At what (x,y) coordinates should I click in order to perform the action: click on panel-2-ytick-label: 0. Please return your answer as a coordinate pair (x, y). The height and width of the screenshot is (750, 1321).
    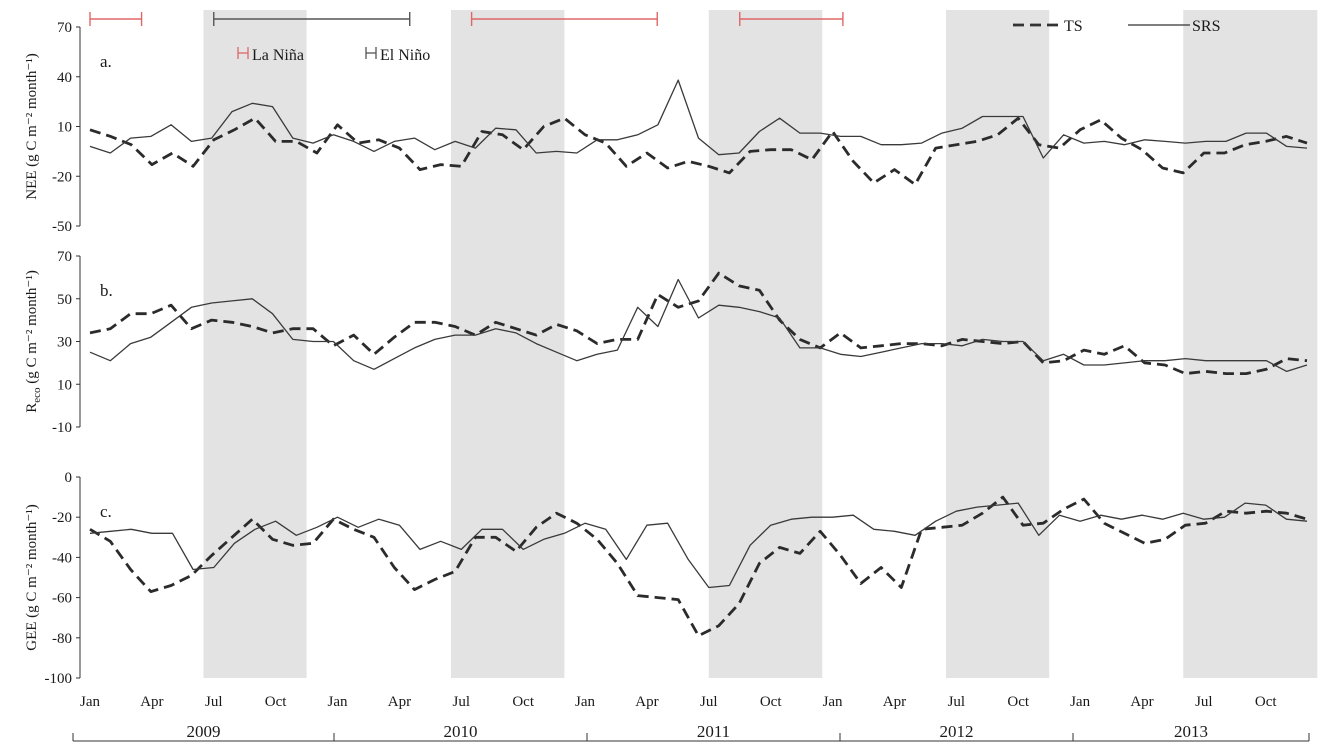
    Looking at the image, I should click on (69, 478).